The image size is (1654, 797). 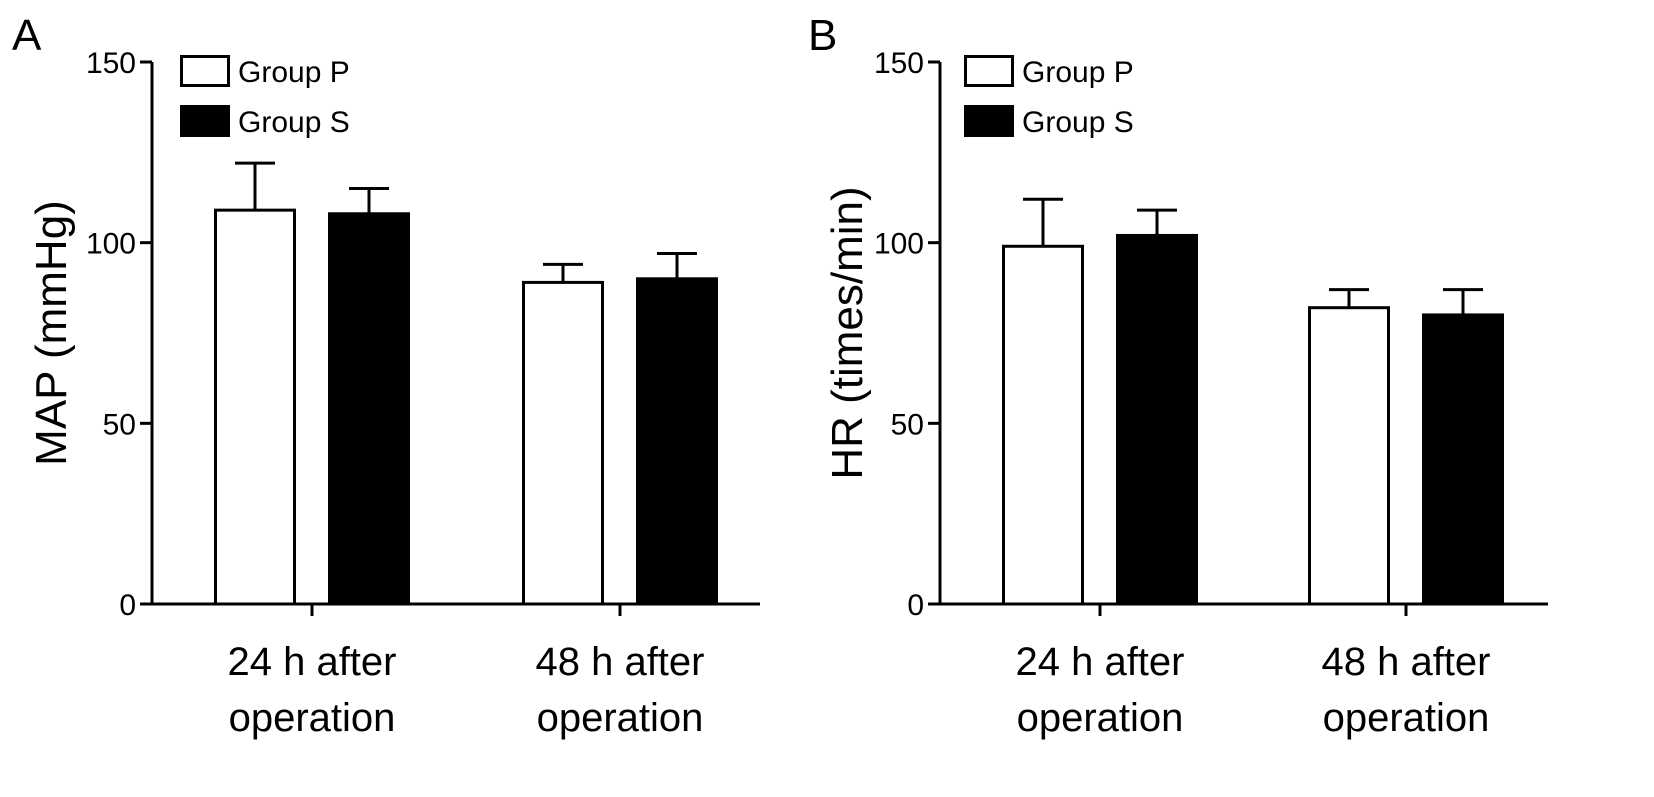 I want to click on y-axis-label: MAP (mmHg), so click(x=51, y=333).